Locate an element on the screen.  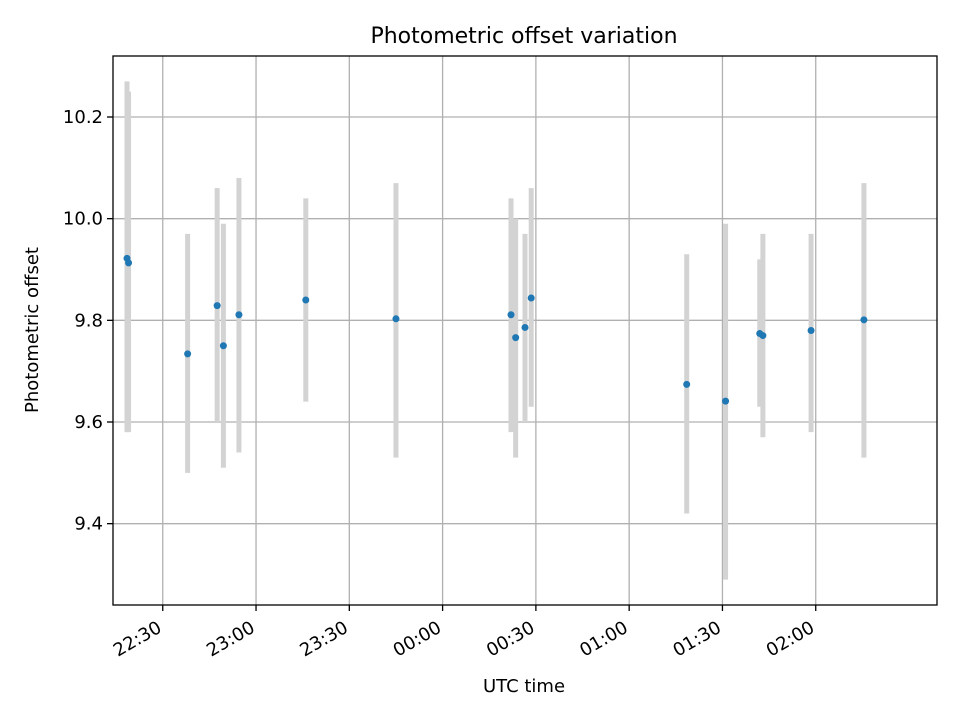
y-tick-label: 9.4 is located at coordinates (88, 524).